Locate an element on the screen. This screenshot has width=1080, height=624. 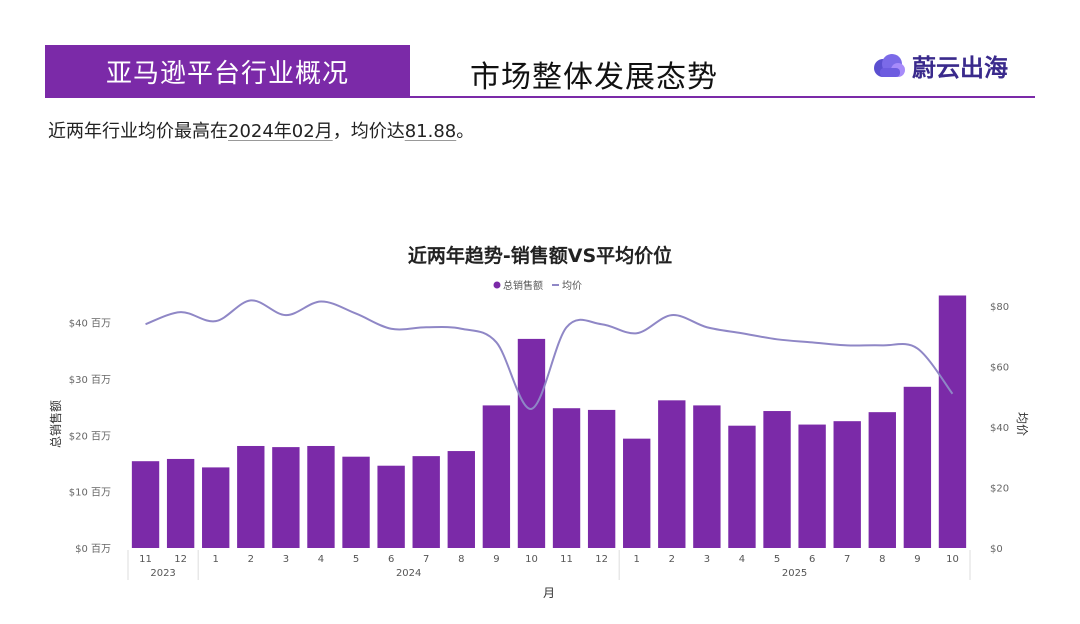
legend-marker-sales is located at coordinates (497, 285).